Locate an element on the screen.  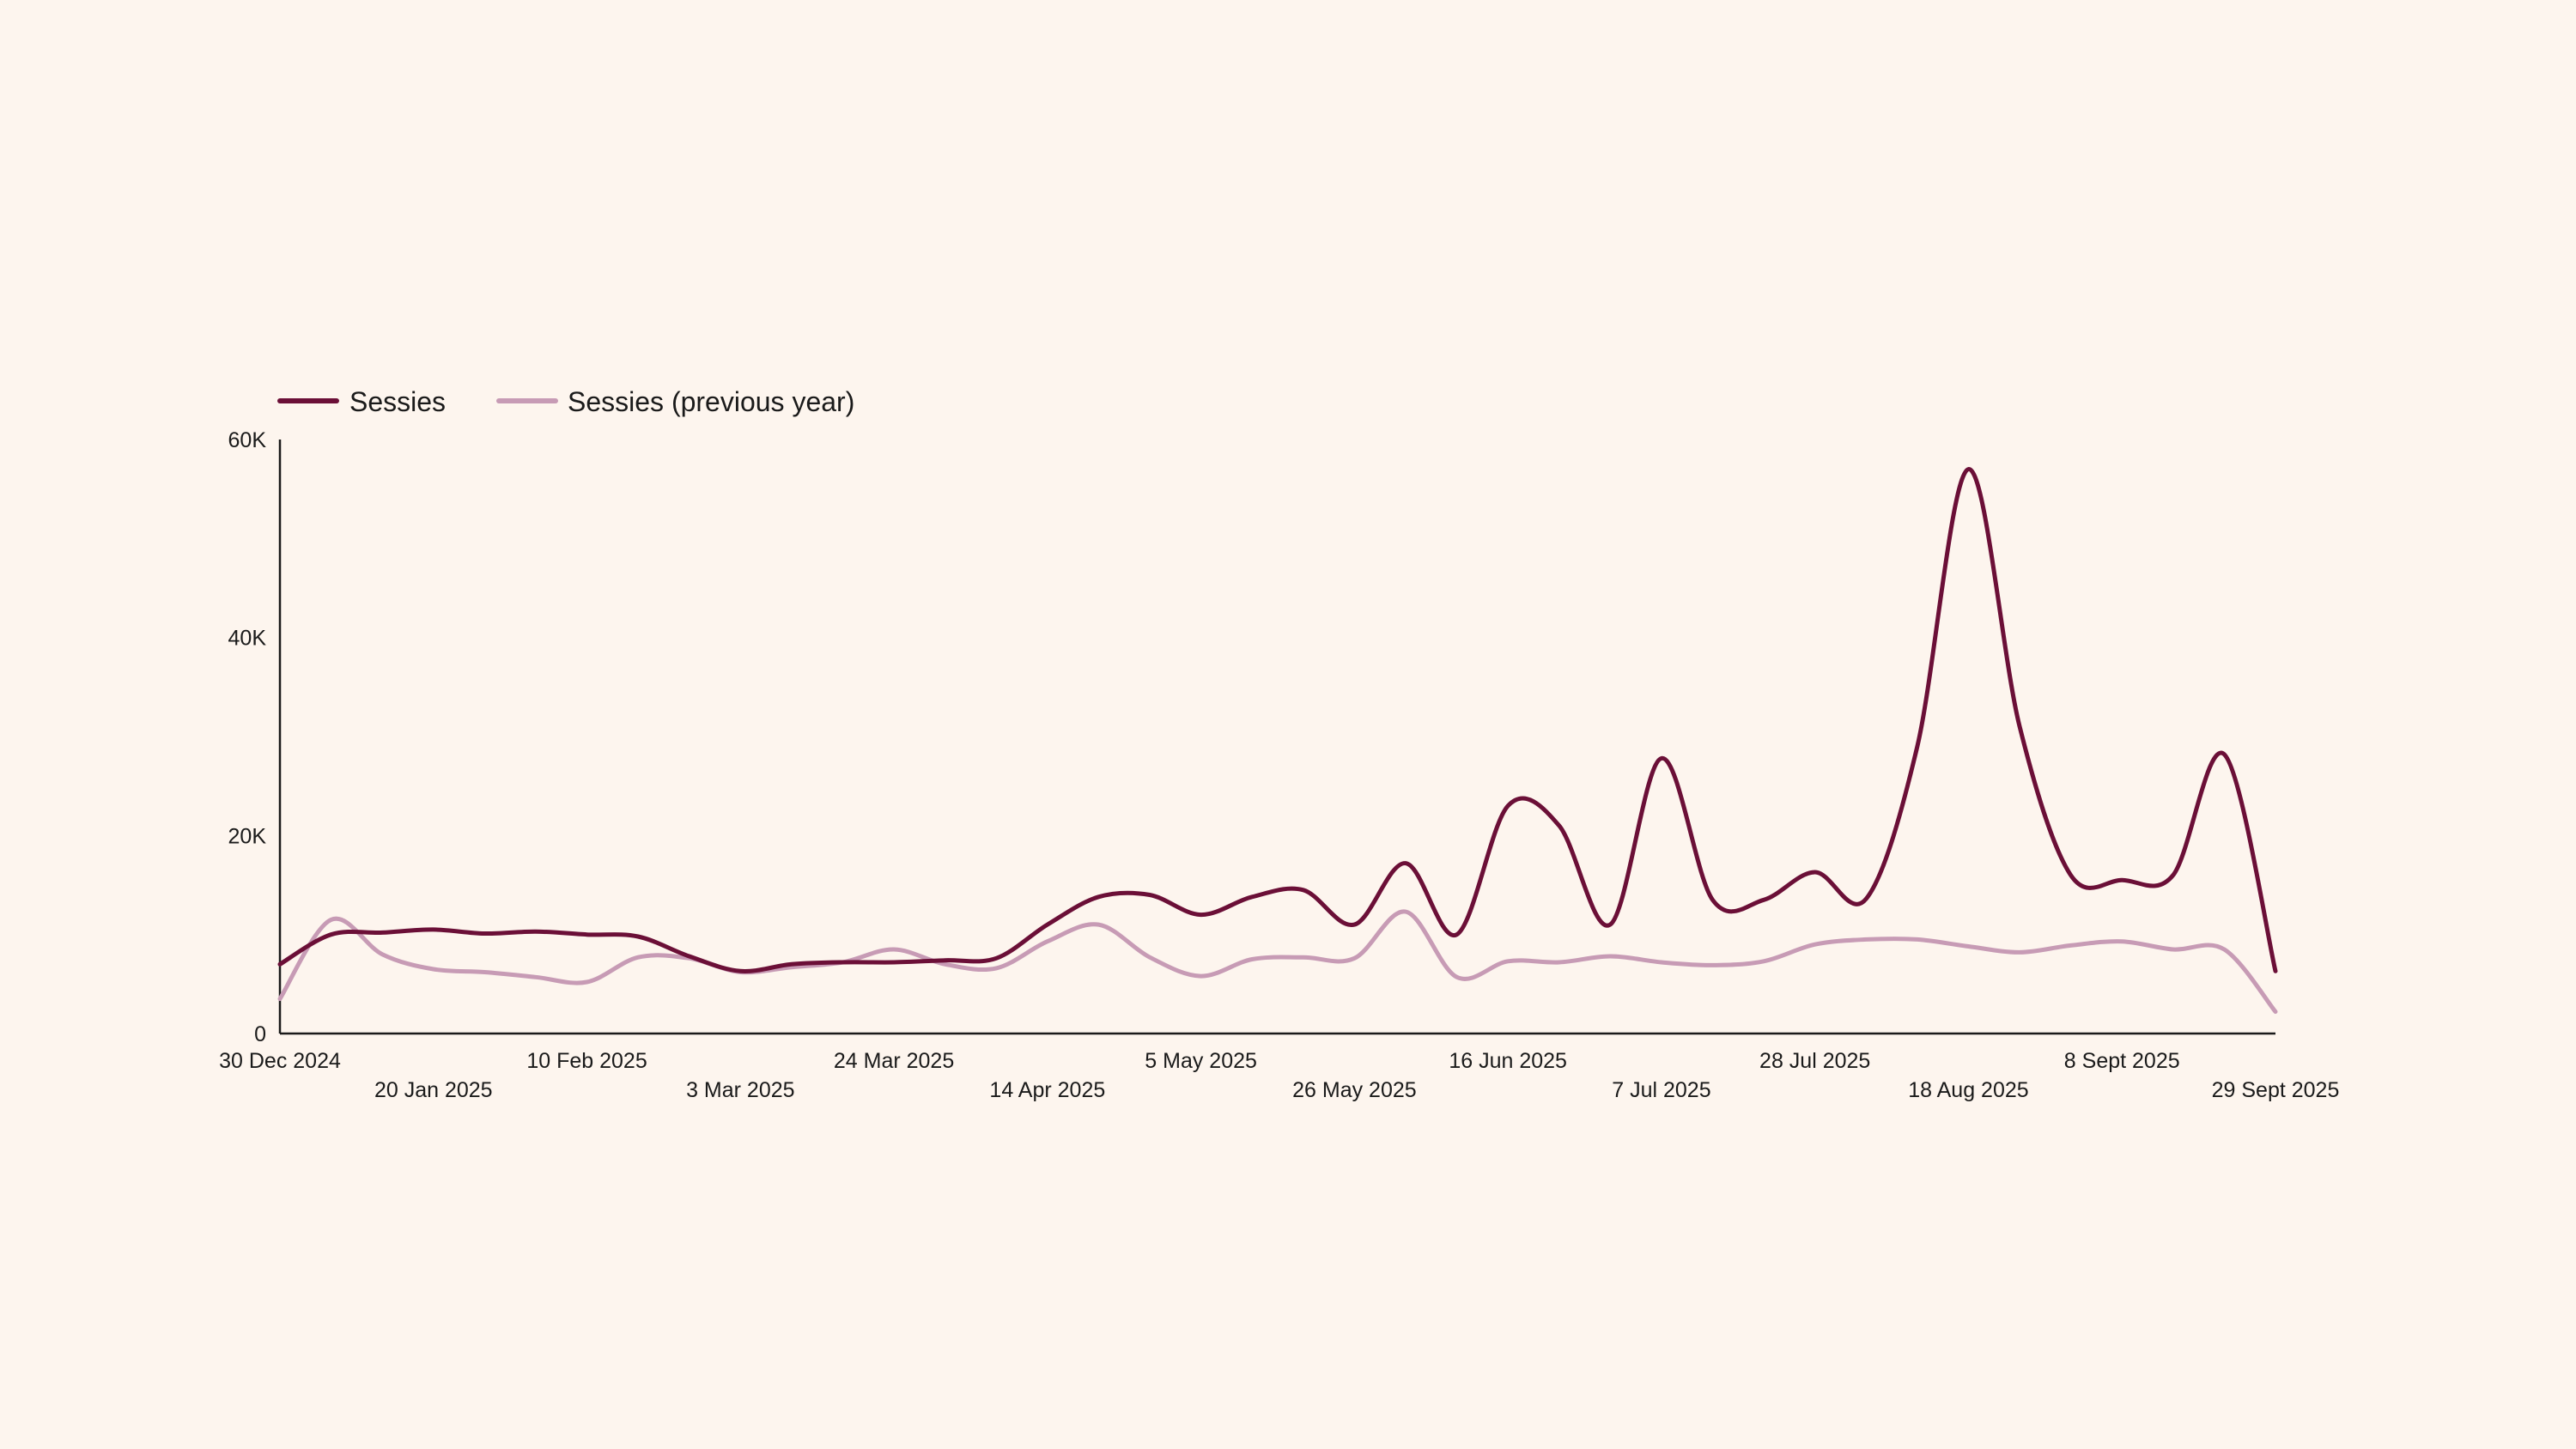
legend-item-sessies: Sessies is located at coordinates (361, 401).